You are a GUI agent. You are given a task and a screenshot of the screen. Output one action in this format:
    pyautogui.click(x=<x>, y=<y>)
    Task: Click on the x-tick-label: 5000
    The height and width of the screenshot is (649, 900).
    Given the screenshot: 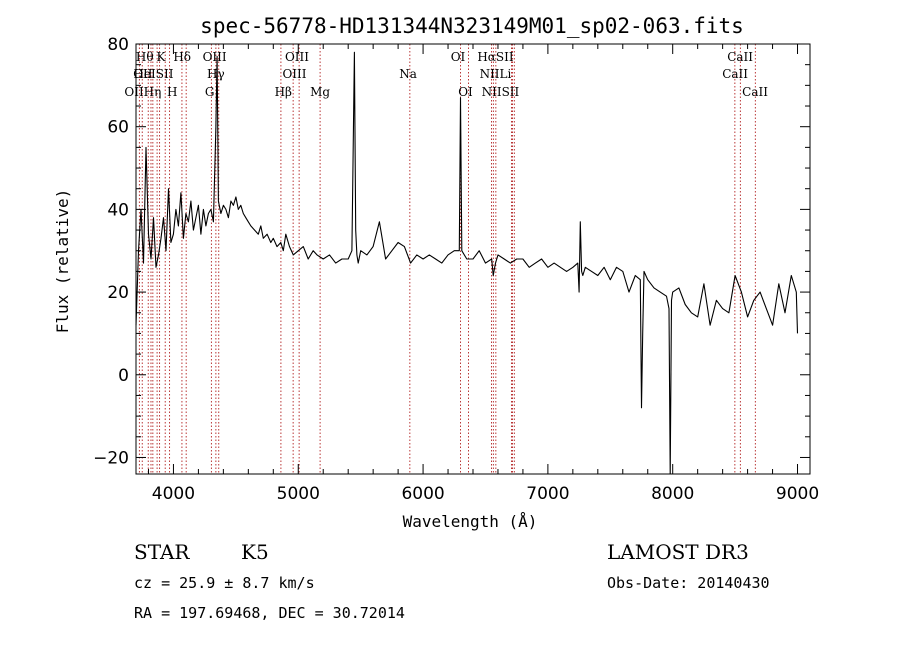 What is the action you would take?
    pyautogui.click(x=298, y=494)
    